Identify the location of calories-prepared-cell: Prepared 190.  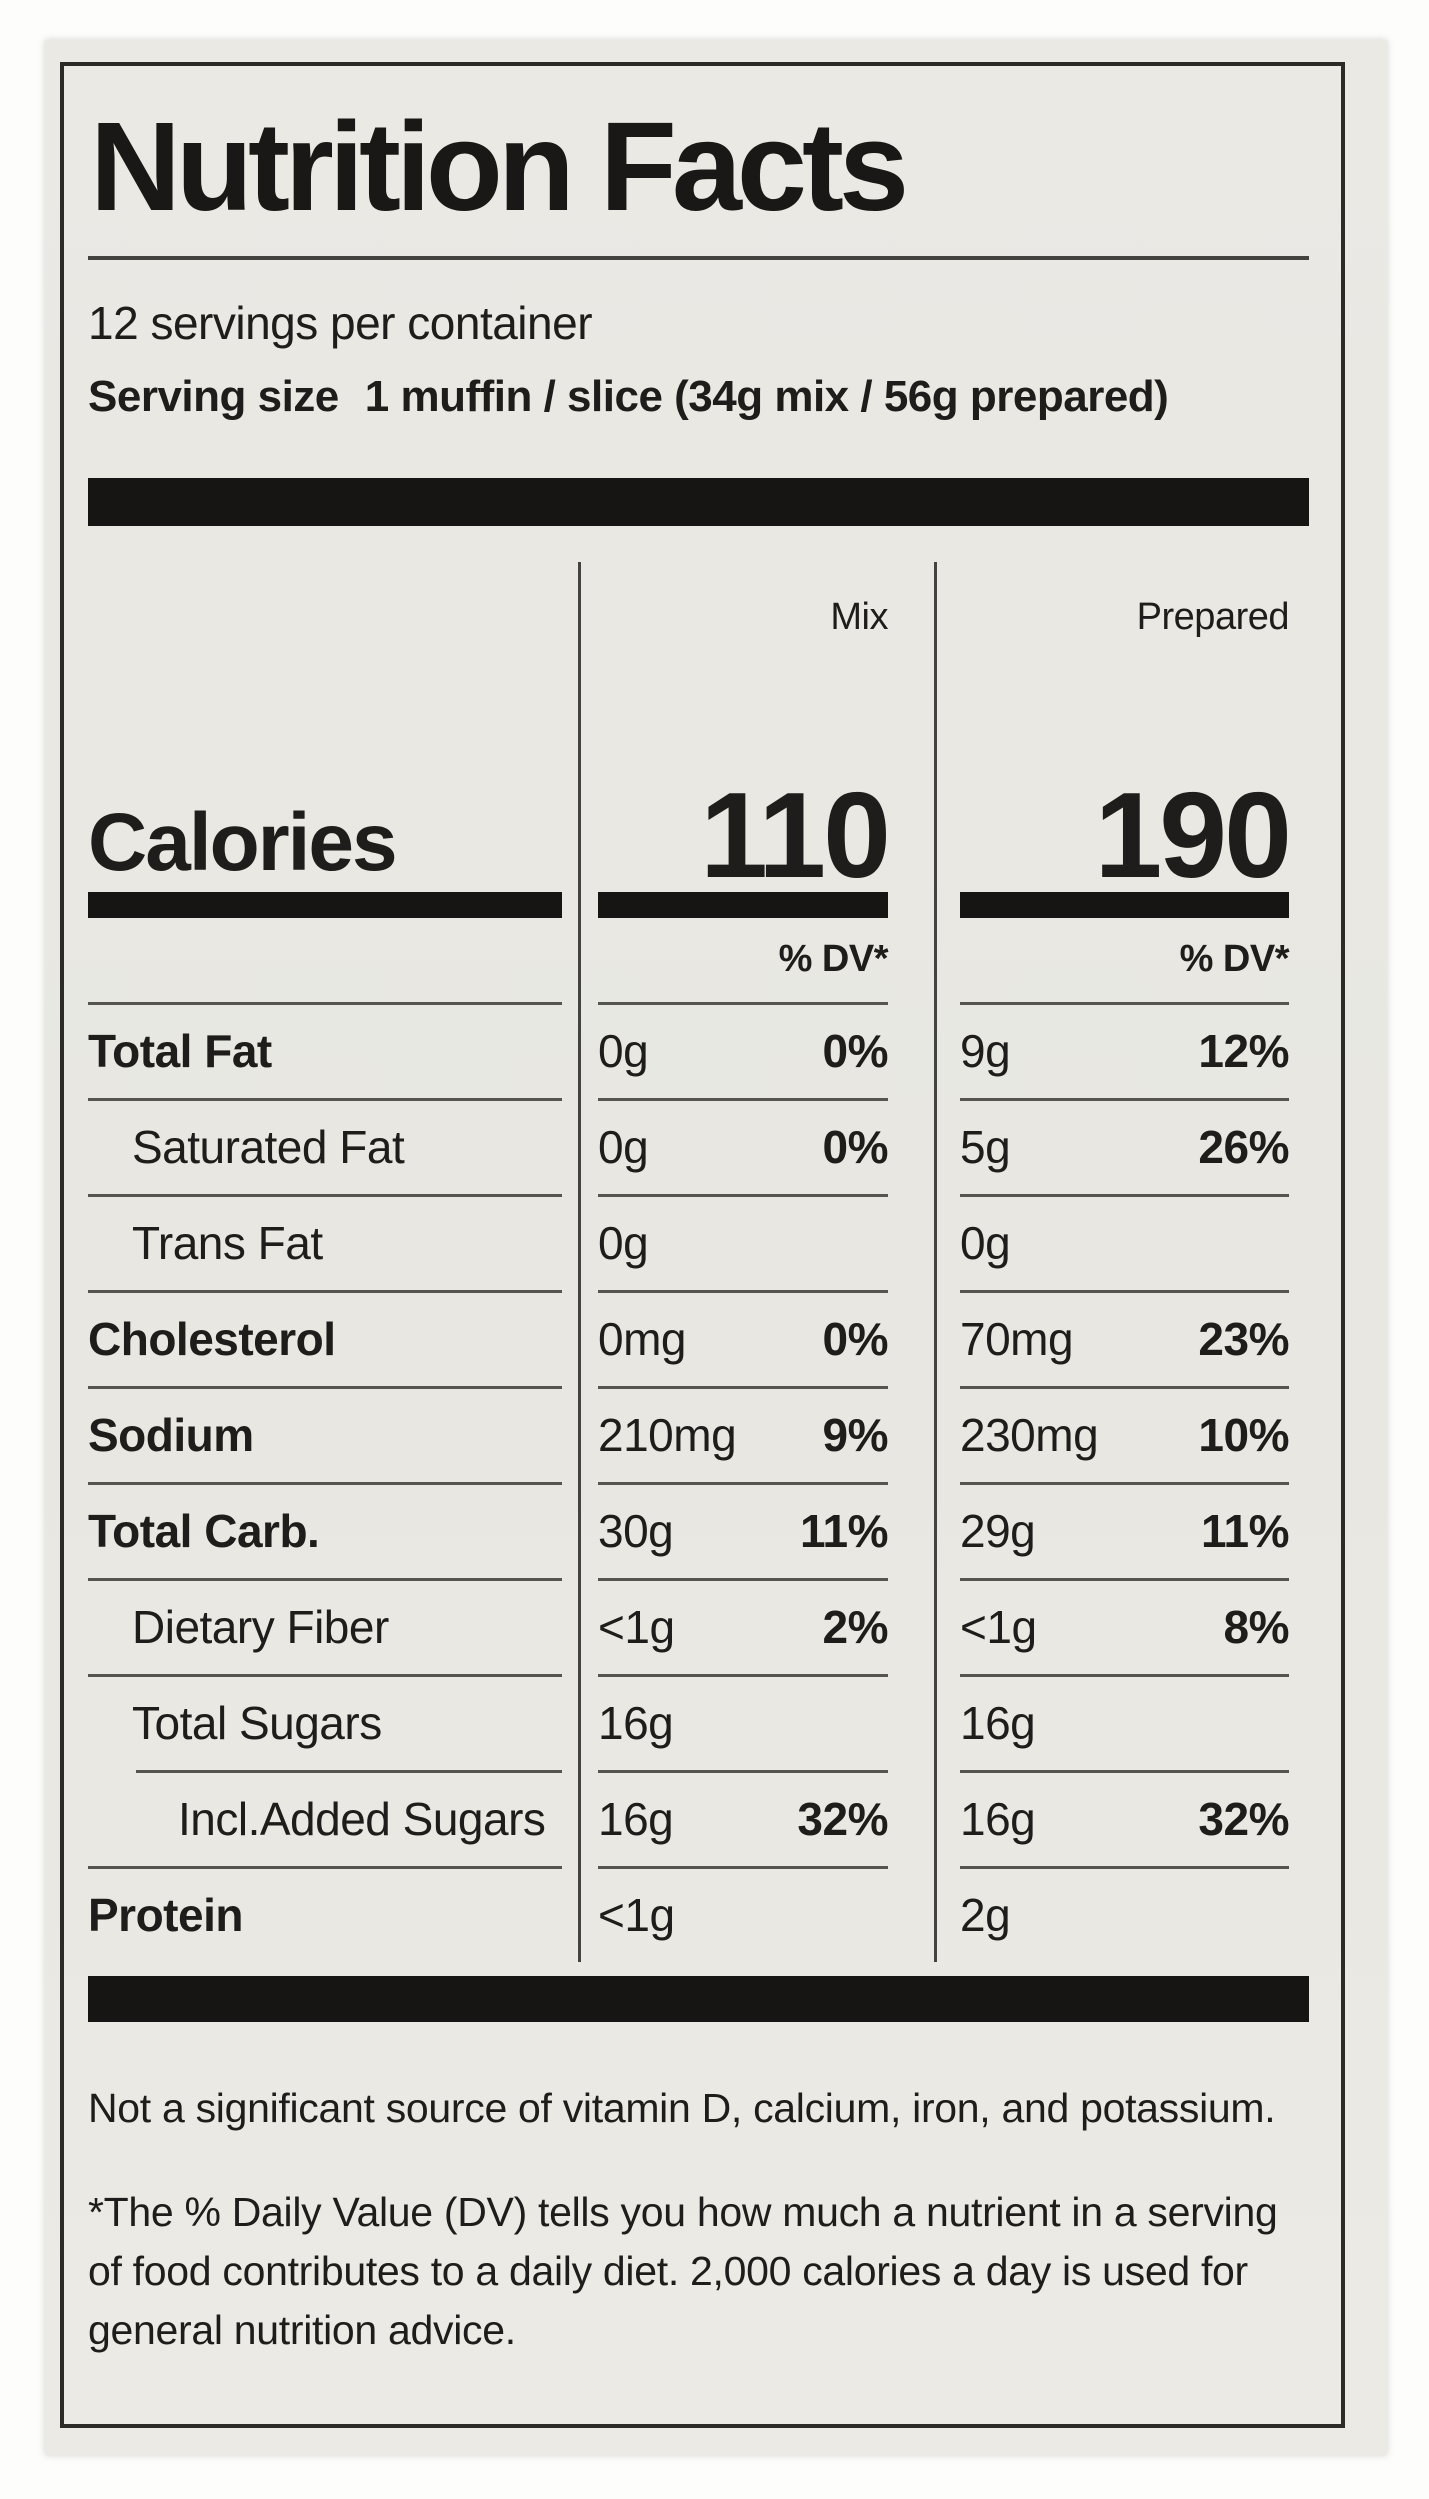
(1137, 733).